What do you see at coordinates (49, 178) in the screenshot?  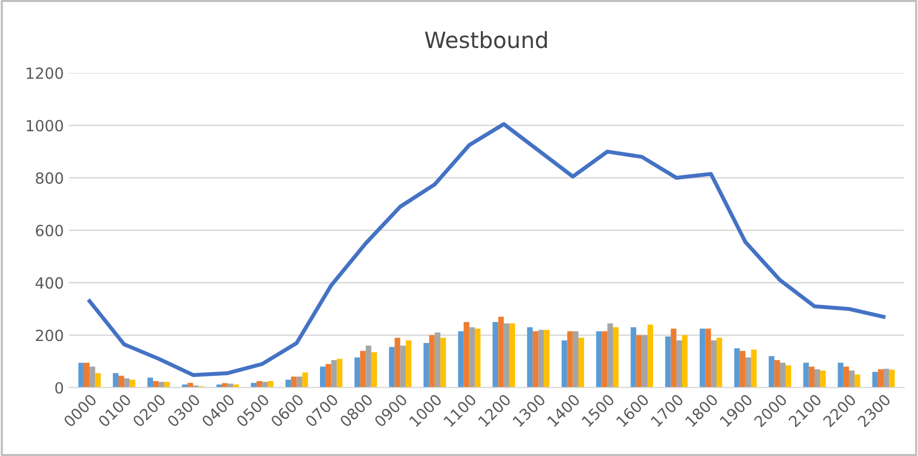 I see `y-tick-label: 800` at bounding box center [49, 178].